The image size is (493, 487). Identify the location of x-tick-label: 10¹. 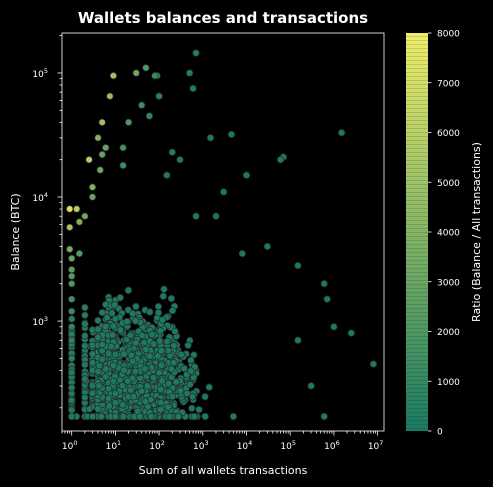
(114, 445).